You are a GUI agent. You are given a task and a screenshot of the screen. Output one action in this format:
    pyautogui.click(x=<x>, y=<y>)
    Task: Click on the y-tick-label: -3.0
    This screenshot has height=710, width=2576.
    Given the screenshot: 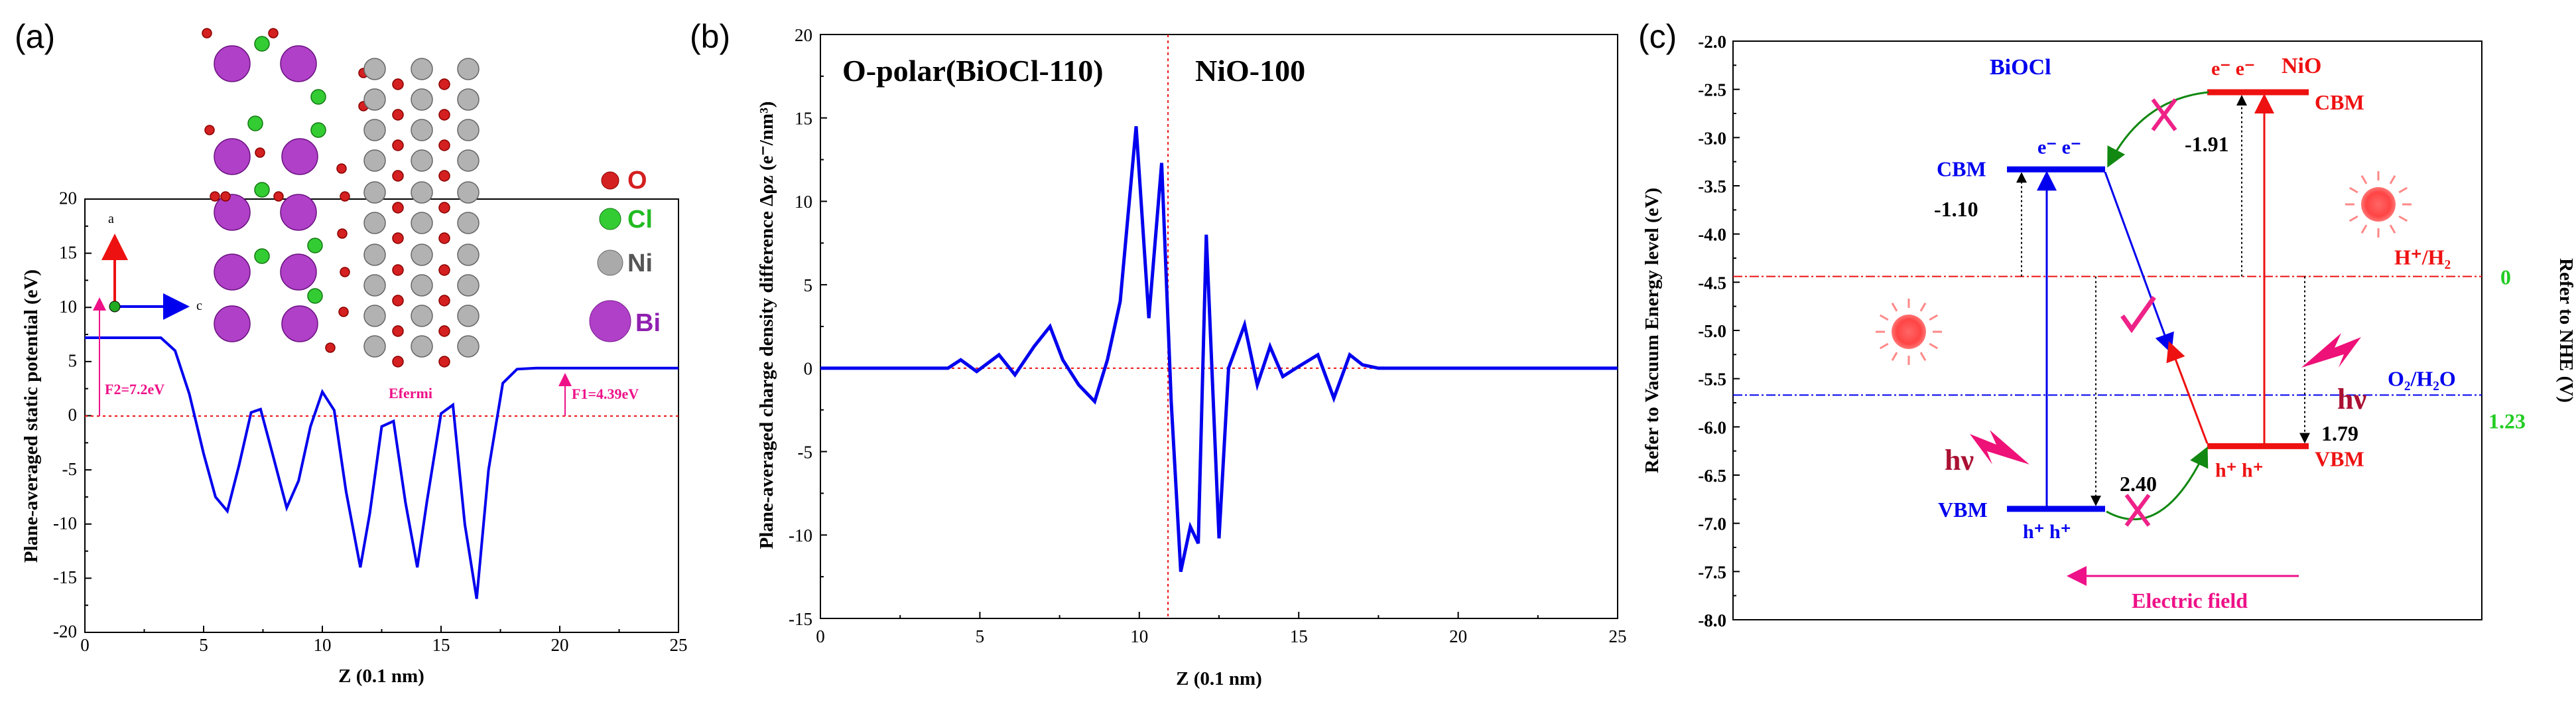 What is the action you would take?
    pyautogui.click(x=1712, y=138)
    